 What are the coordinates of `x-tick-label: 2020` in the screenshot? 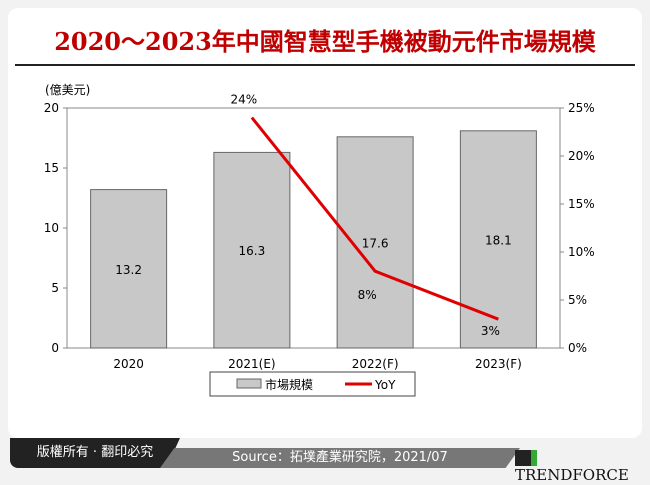 It's located at (128, 364).